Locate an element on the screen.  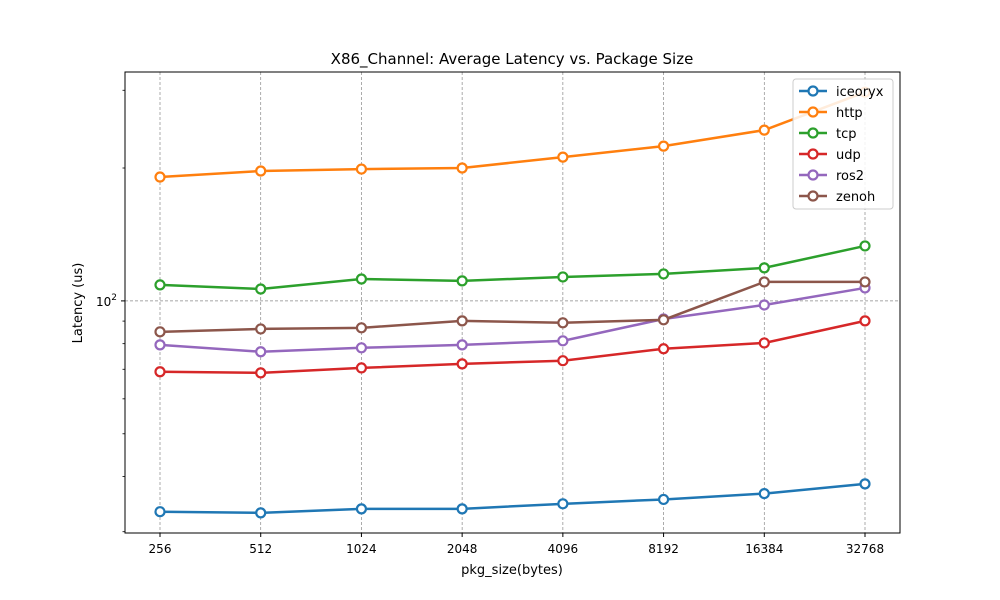
series-zenoh is located at coordinates (512, 307).